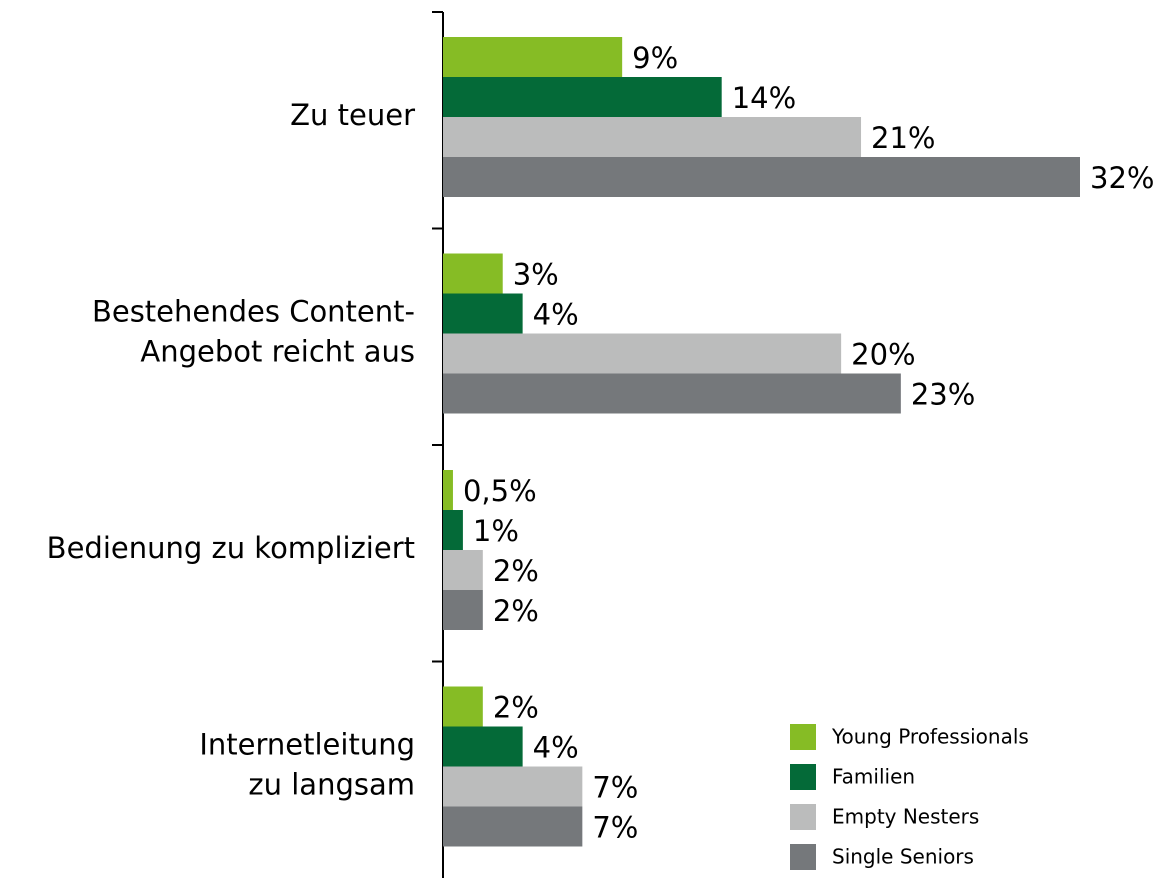 The height and width of the screenshot is (878, 1168). I want to click on value-label: 0,5%, so click(500, 491).